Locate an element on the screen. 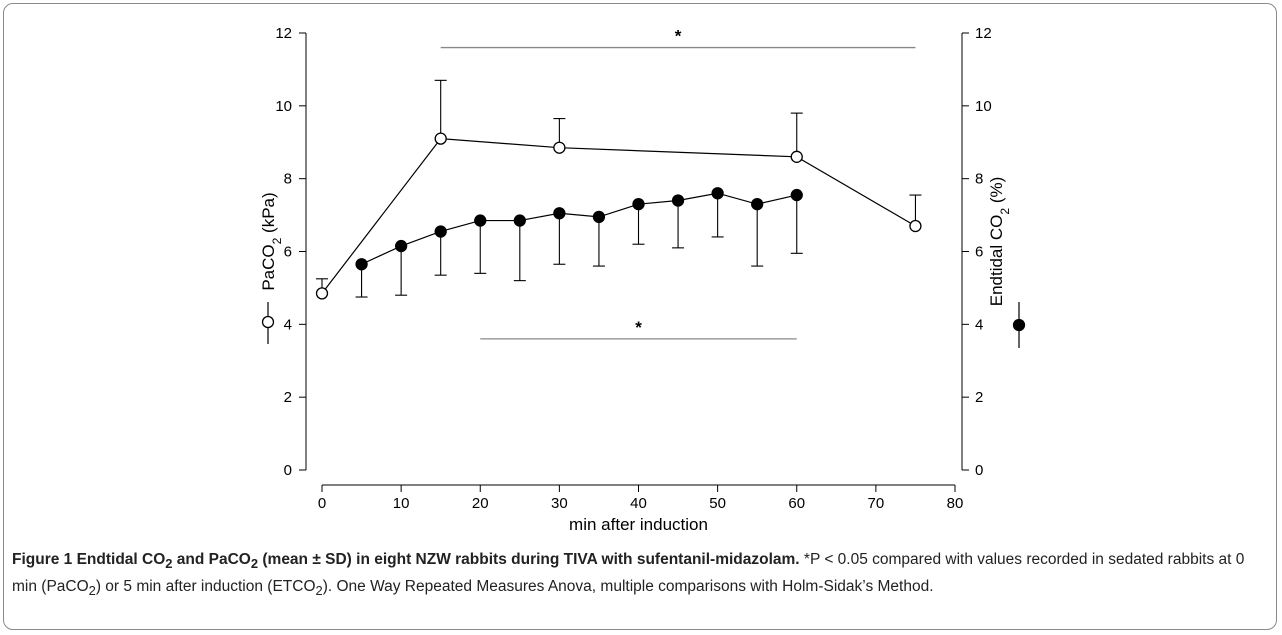  y-left-tick-label: 4 is located at coordinates (288, 324).